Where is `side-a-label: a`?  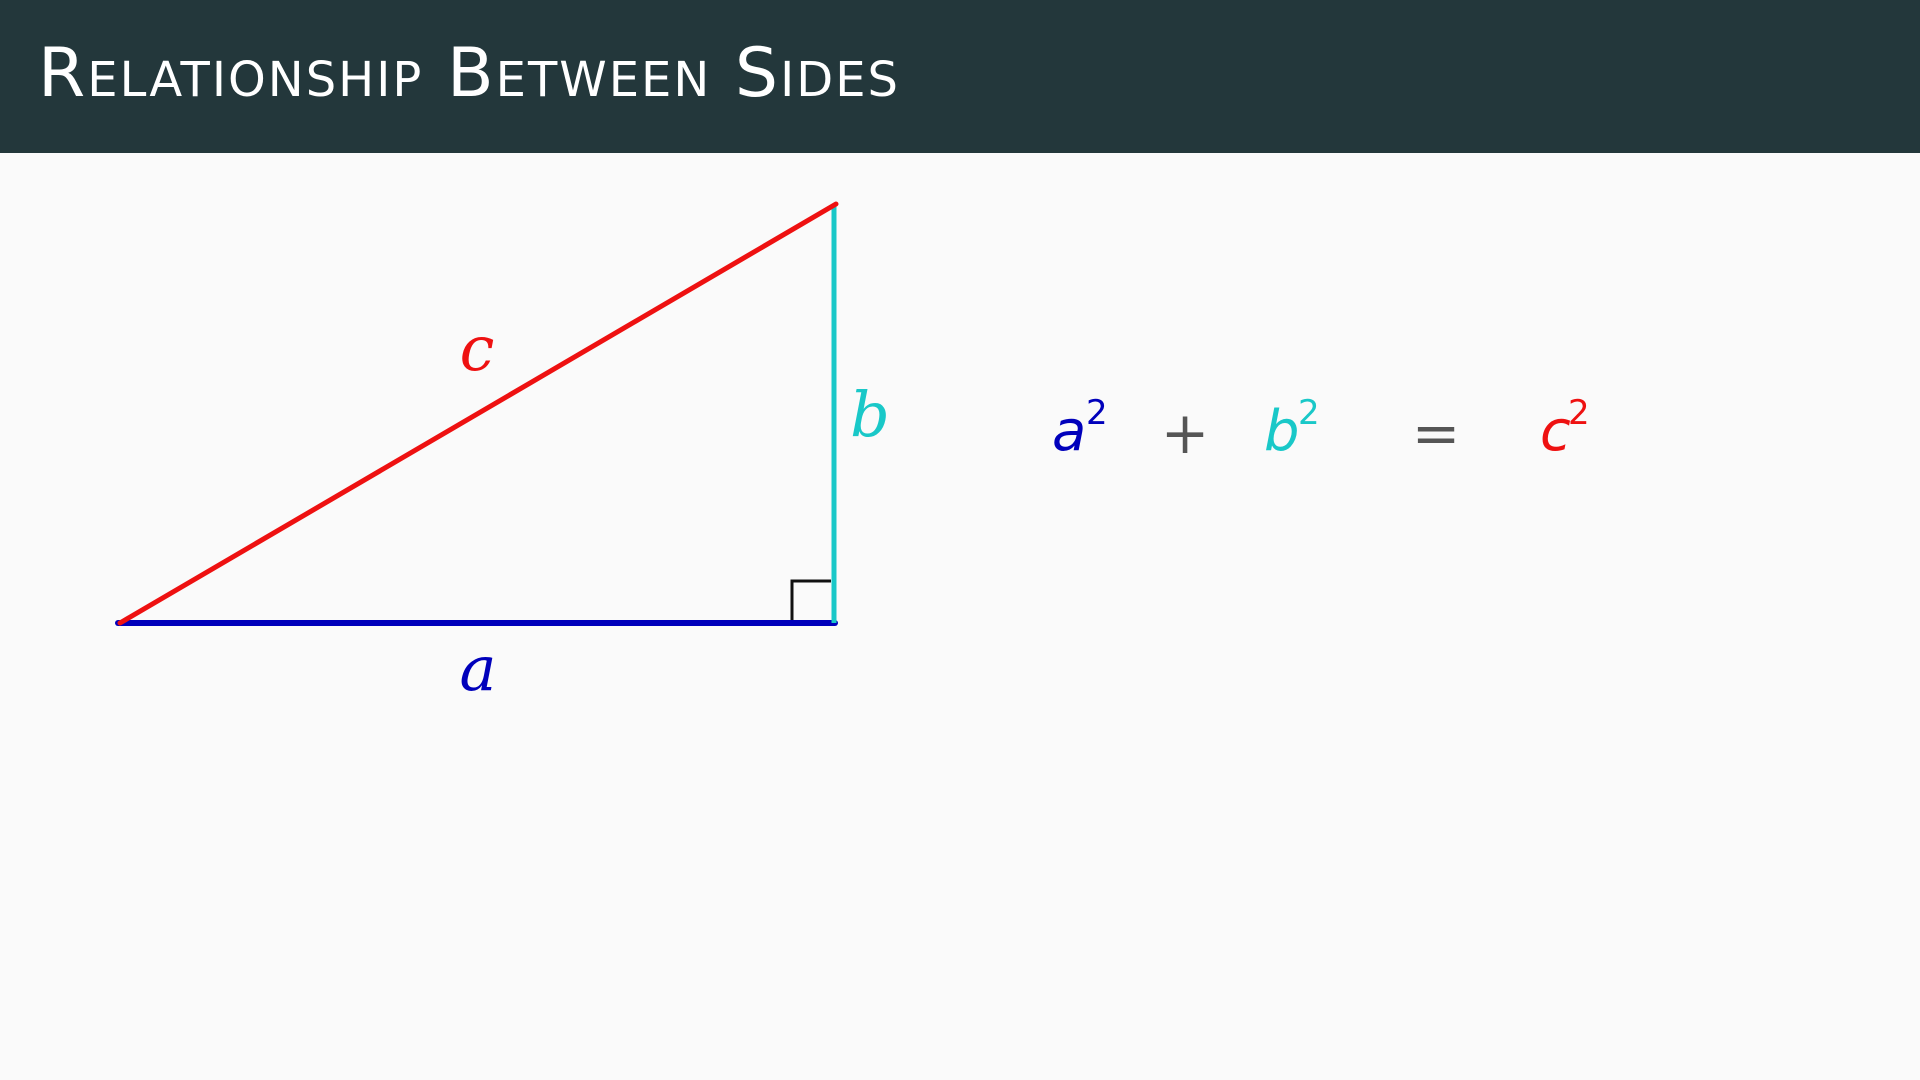 side-a-label: a is located at coordinates (478, 668).